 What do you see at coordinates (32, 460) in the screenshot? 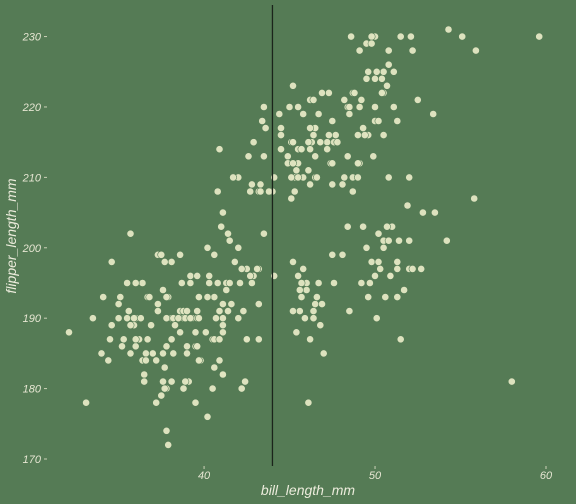
I see `y-tick-label: 170` at bounding box center [32, 460].